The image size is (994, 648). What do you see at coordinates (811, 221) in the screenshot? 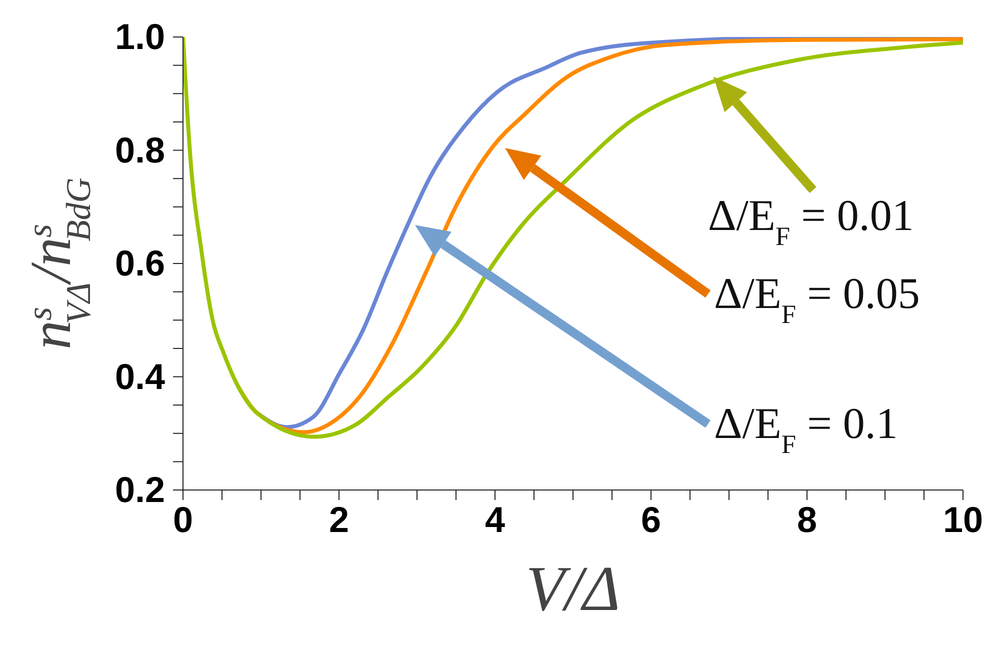
I see `annotation: Δ/E$_{F}$ = 0.01` at bounding box center [811, 221].